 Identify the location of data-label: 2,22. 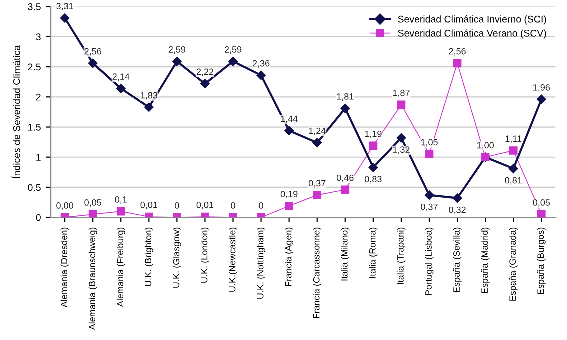
(205, 72).